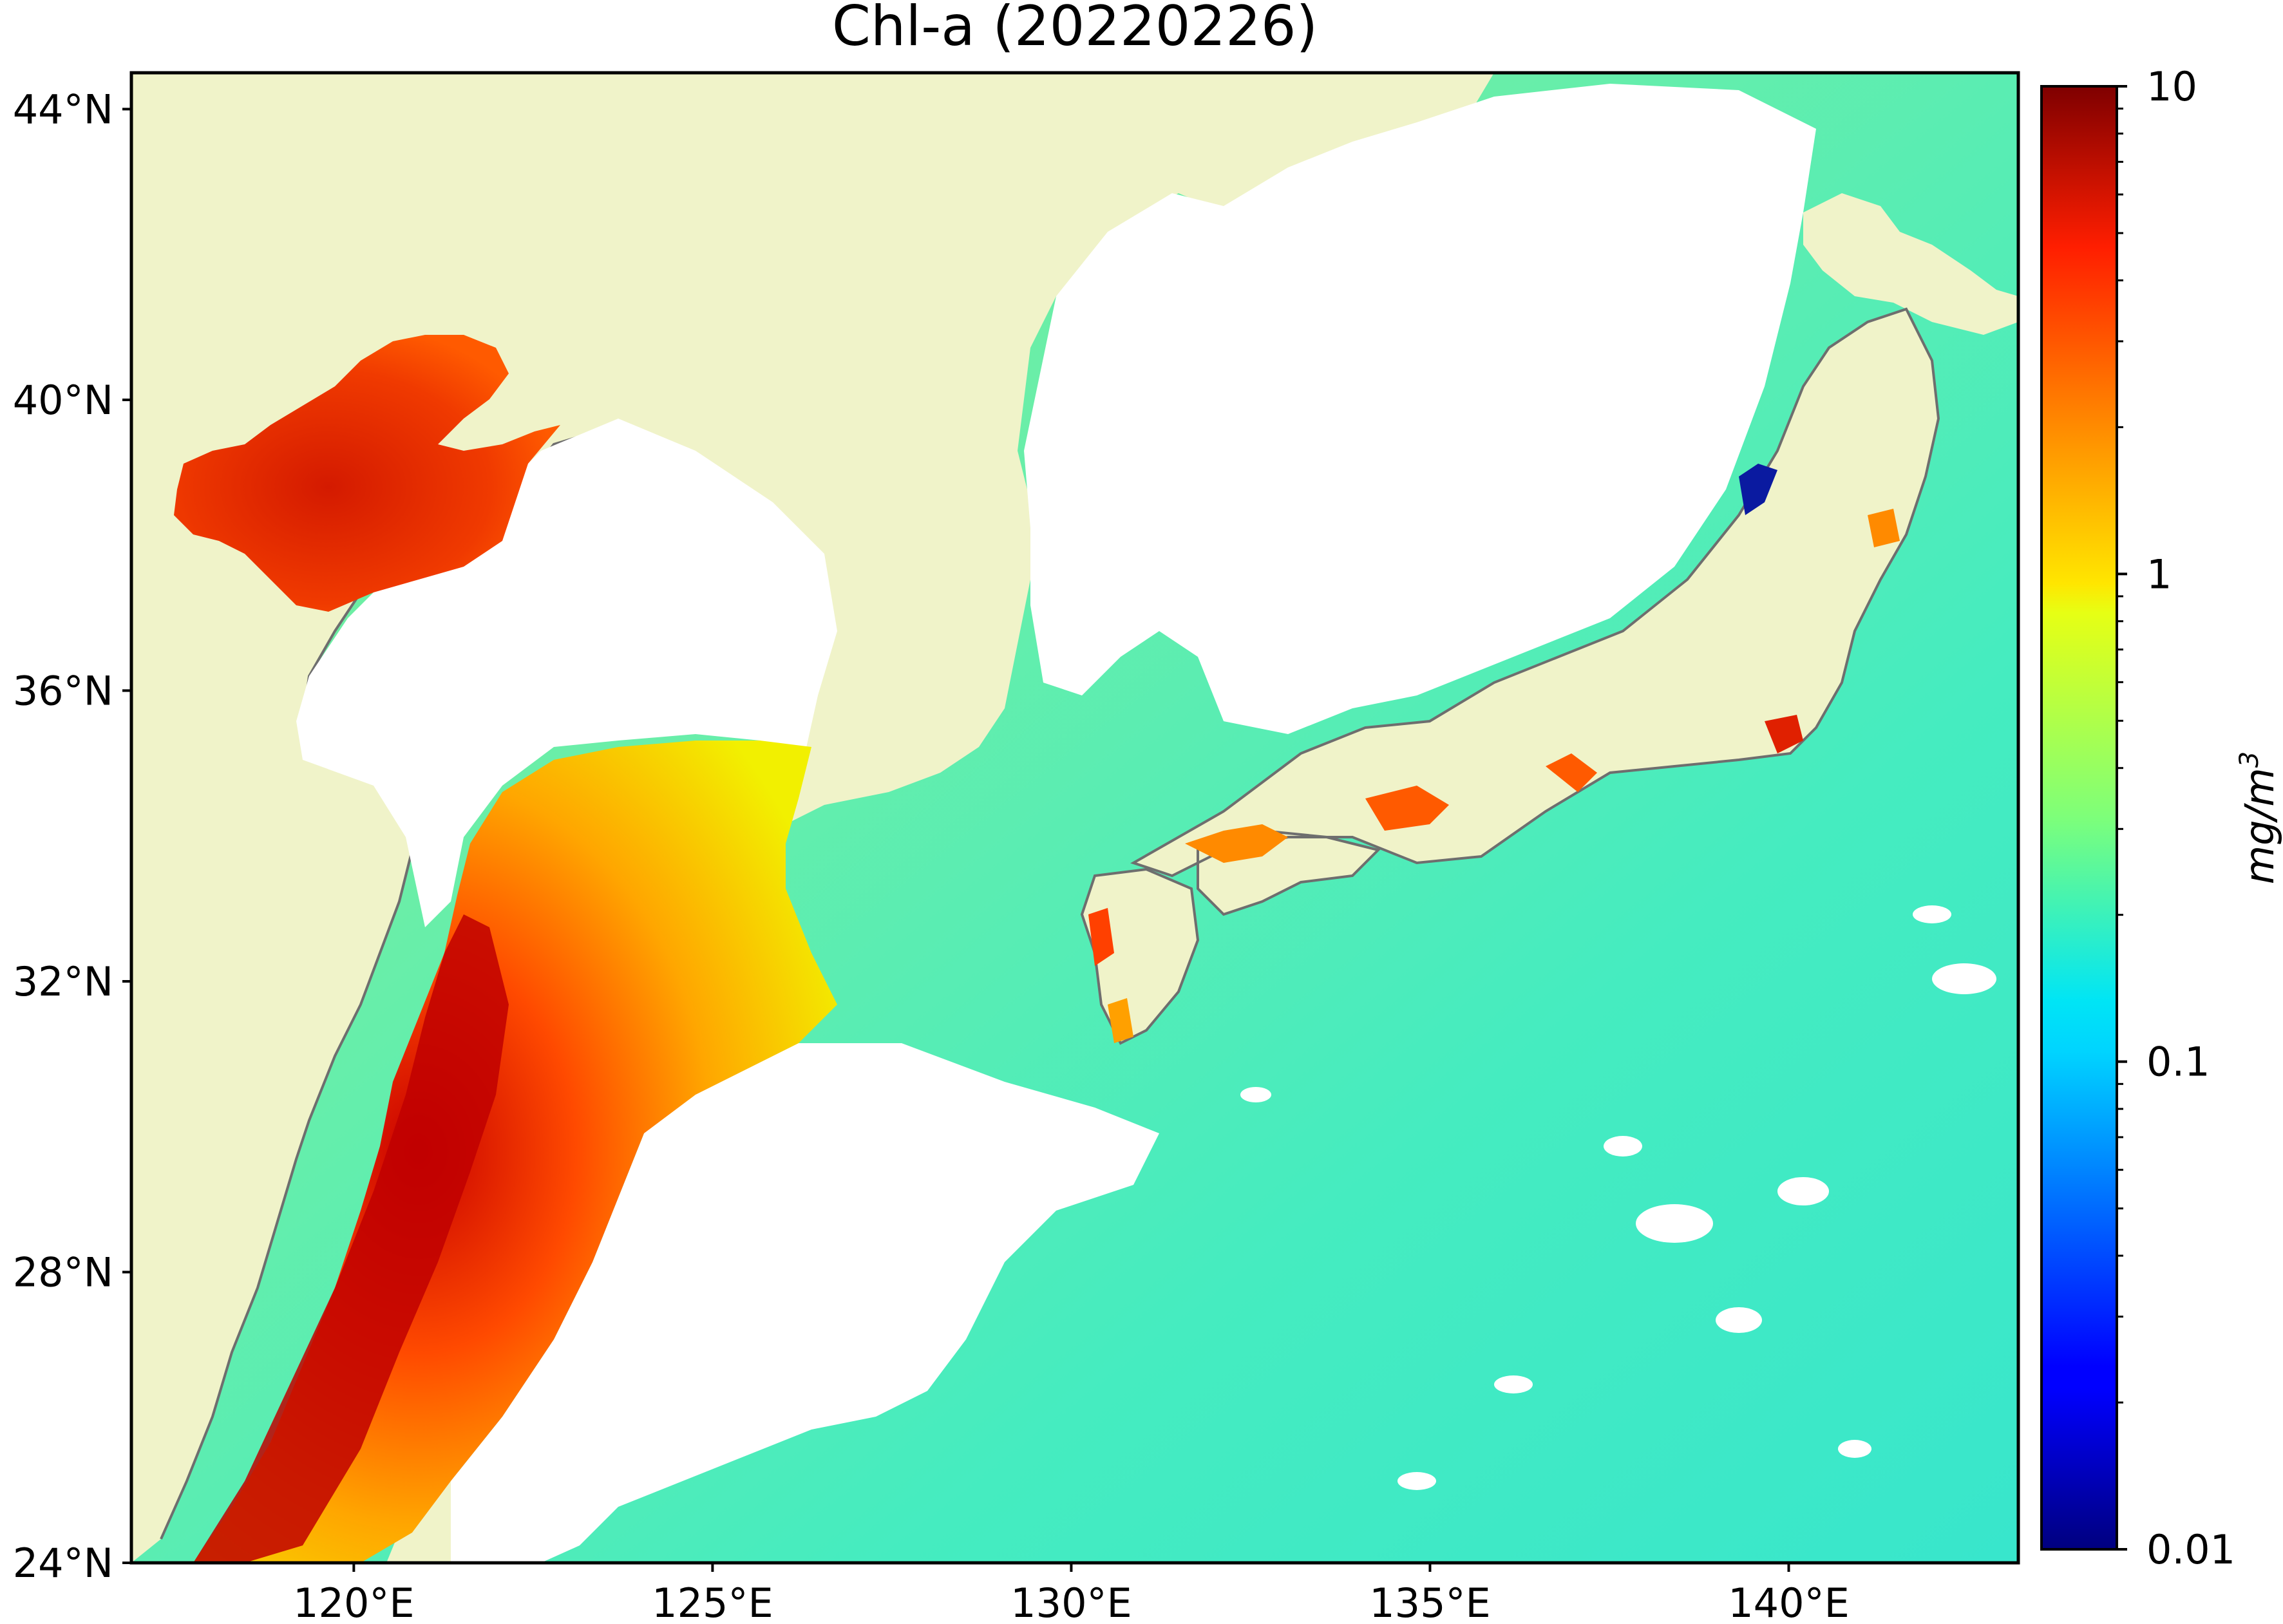 Image resolution: width=2283 pixels, height=1624 pixels. Describe the element at coordinates (1430, 1602) in the screenshot. I see `lon-tick-label: 135°E` at that location.